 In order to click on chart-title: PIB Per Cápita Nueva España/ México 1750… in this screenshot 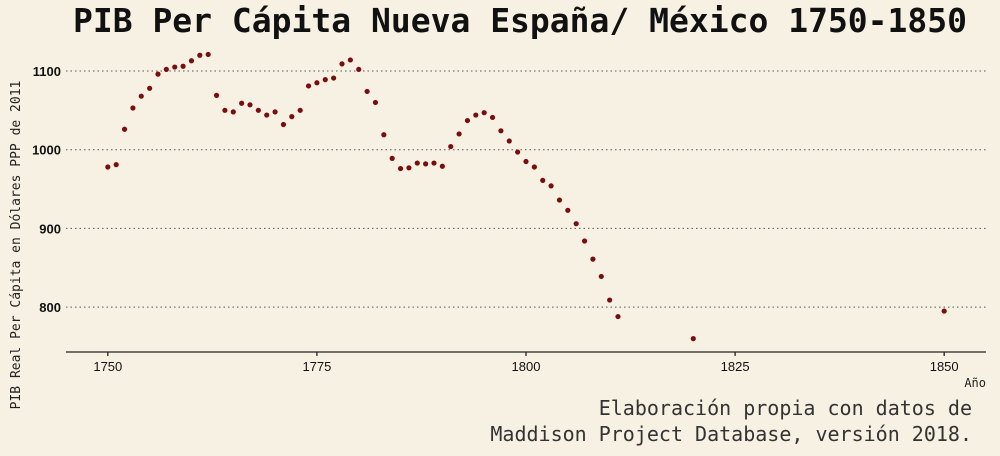, I will do `click(520, 20)`.